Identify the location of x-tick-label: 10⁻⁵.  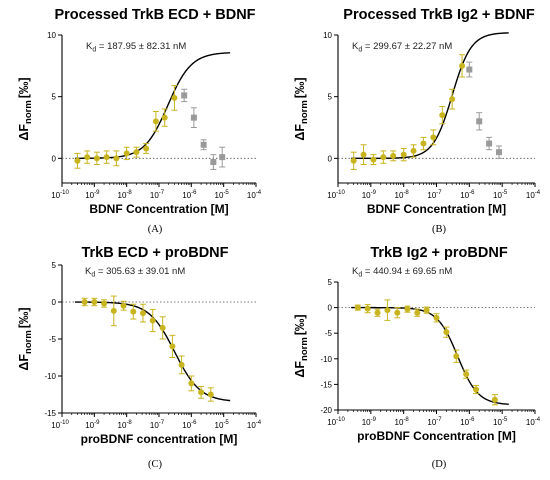
(500, 195).